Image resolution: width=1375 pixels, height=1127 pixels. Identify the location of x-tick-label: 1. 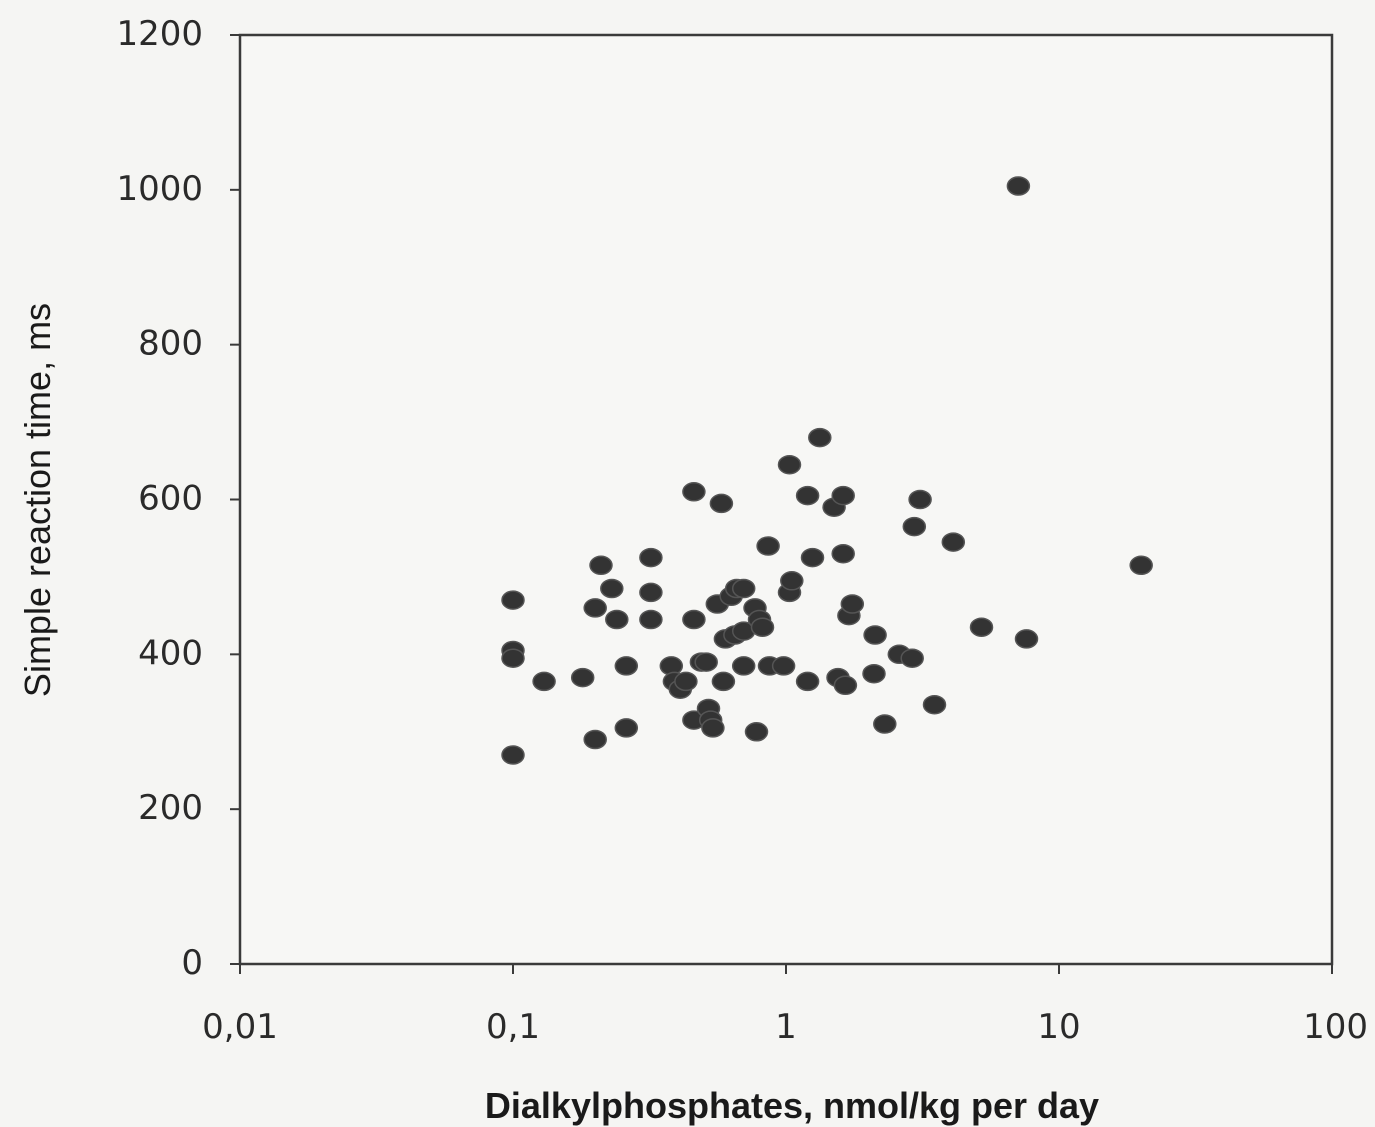
(786, 1027).